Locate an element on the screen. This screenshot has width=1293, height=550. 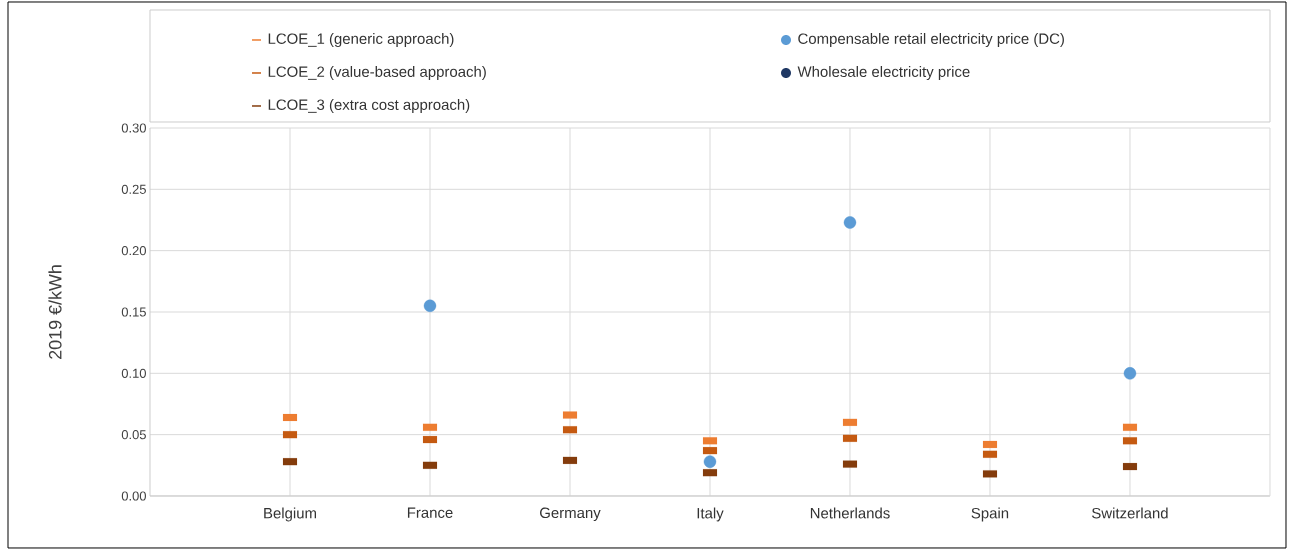
x-tick-label: Netherlands is located at coordinates (850, 513).